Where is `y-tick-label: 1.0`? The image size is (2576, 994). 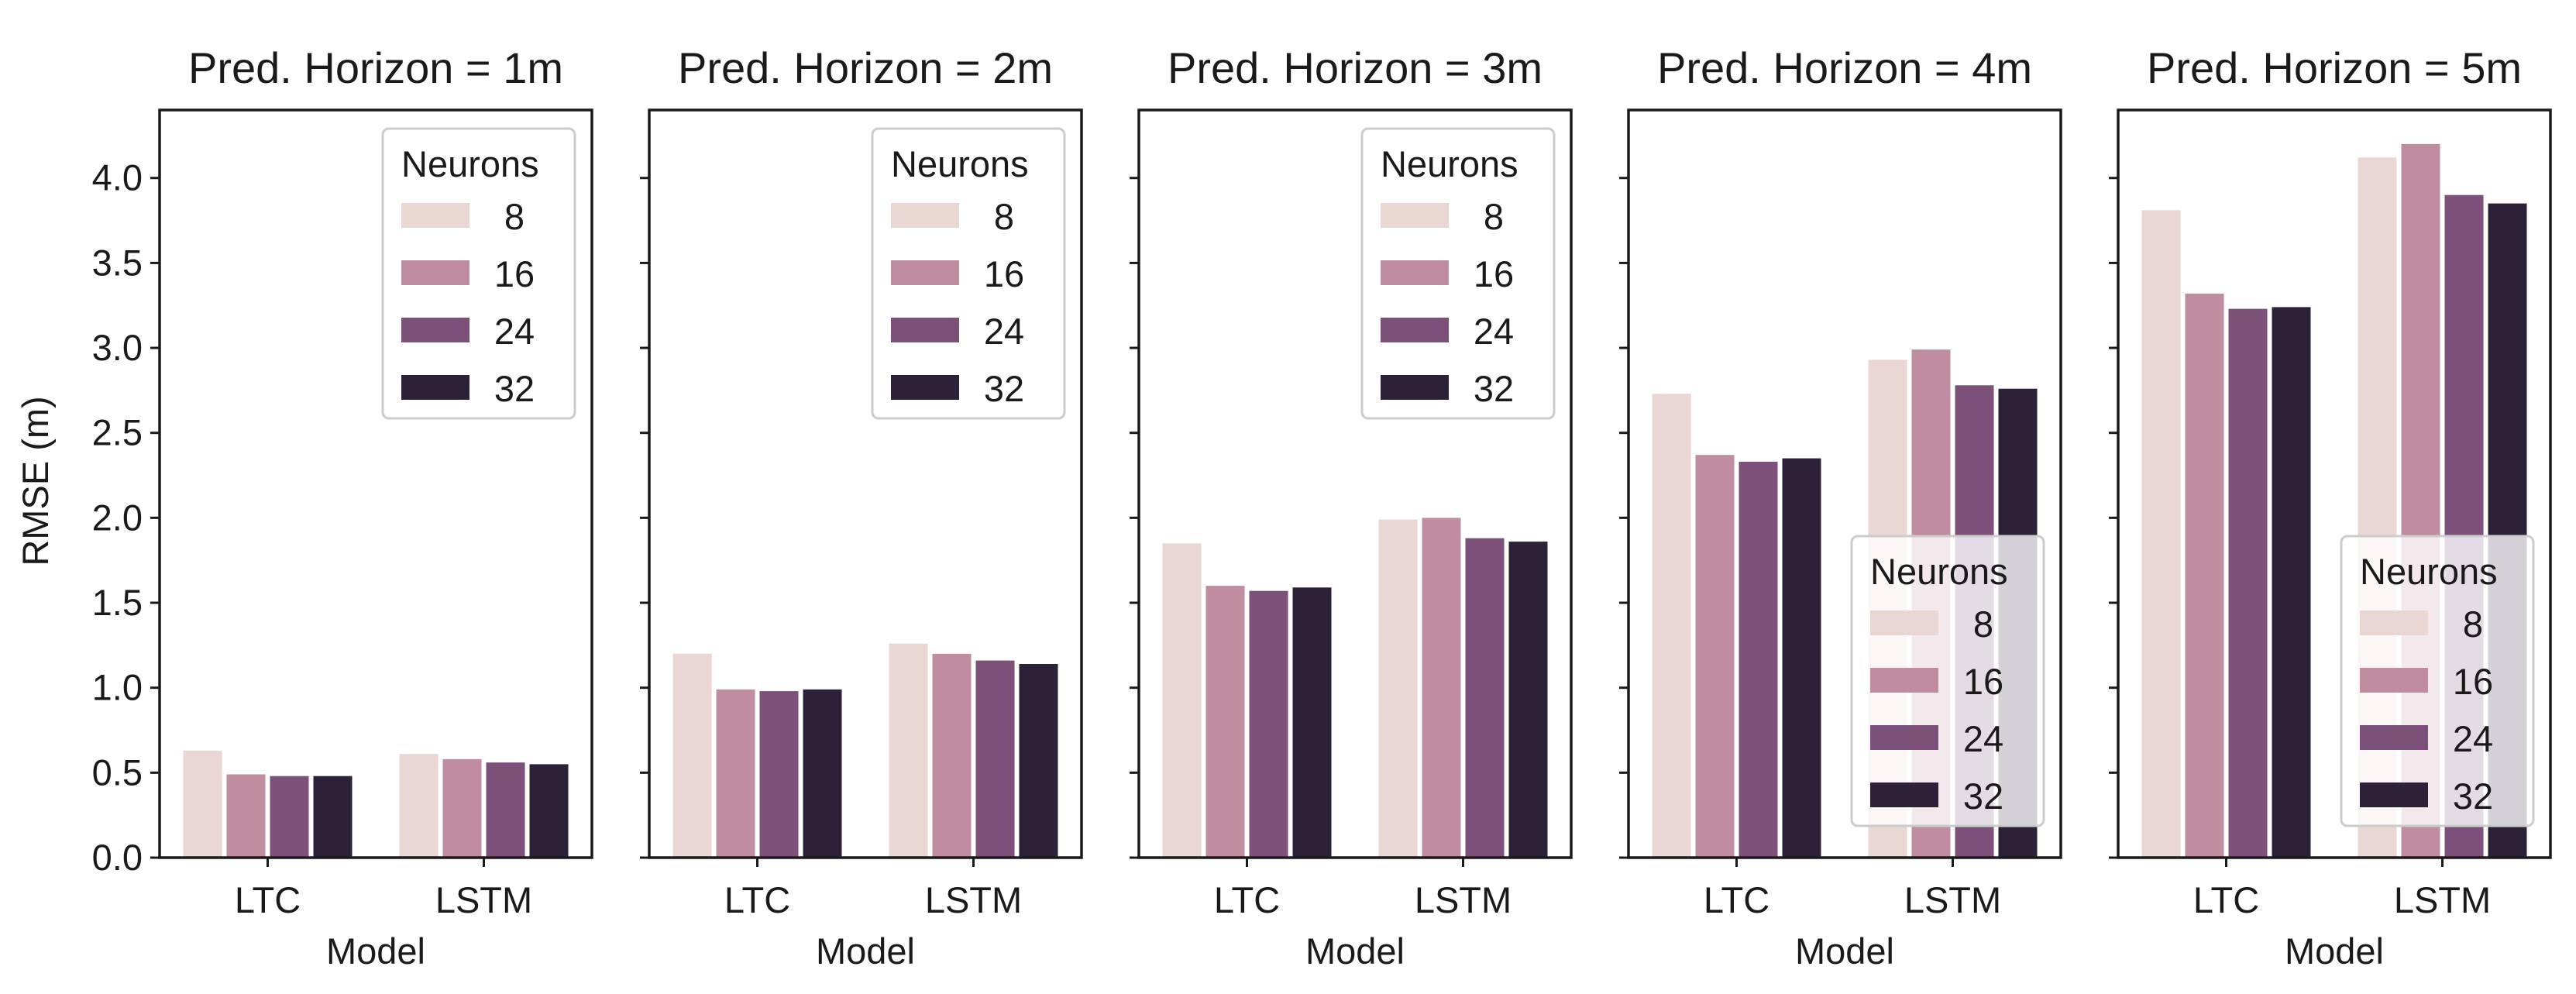
y-tick-label: 1.0 is located at coordinates (117, 687).